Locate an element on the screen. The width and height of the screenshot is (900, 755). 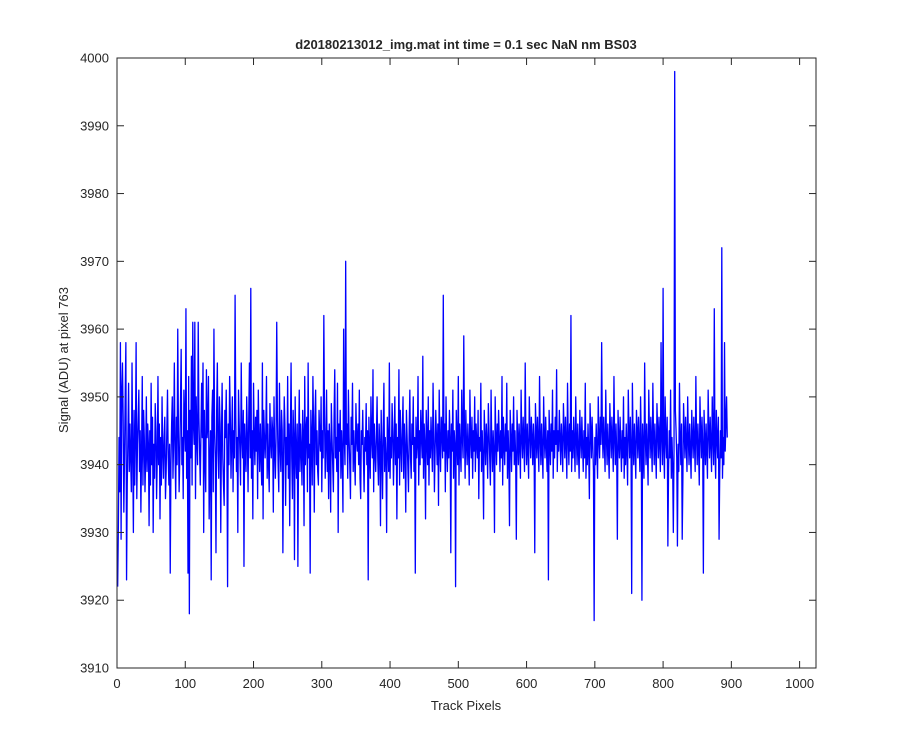
x-axis-label: Track Pixels is located at coordinates (466, 705).